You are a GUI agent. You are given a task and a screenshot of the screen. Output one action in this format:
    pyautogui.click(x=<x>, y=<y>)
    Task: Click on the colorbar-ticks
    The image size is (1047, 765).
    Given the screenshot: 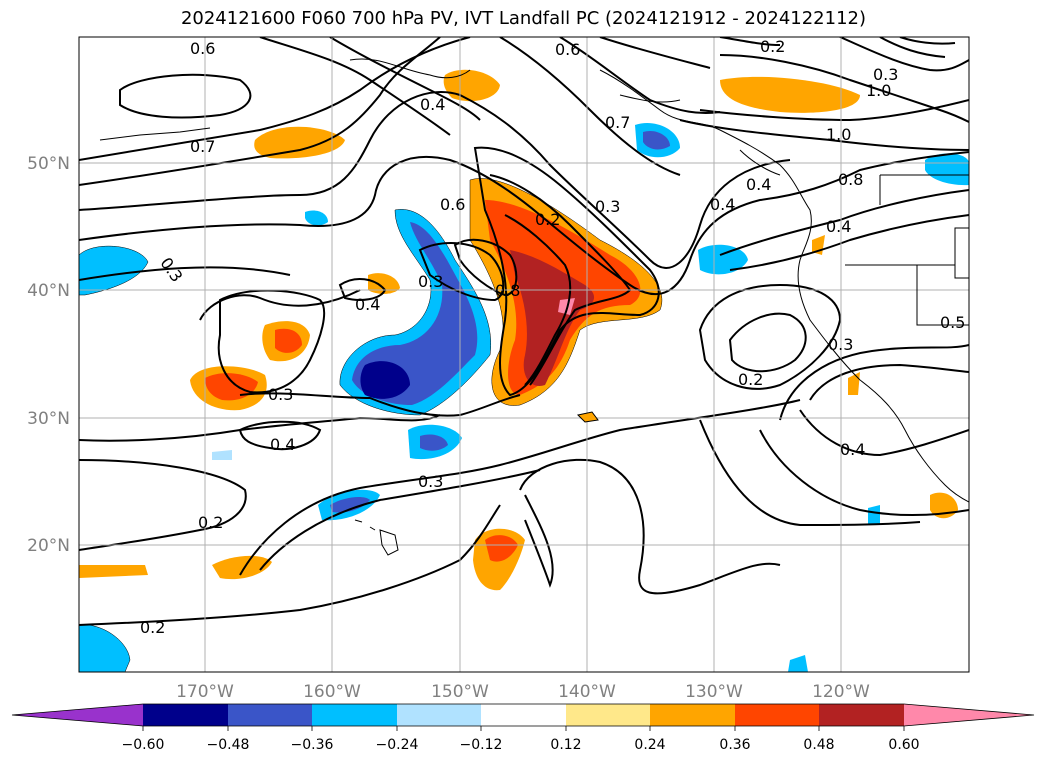 What is the action you would take?
    pyautogui.click(x=523, y=728)
    